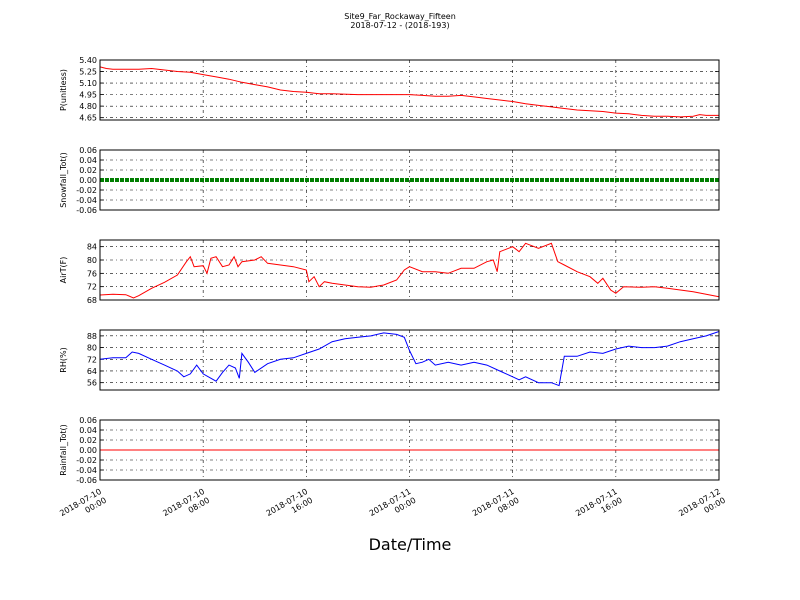  I want to click on panel-5-y-axis-label: Rainfall_Tot(), so click(63, 450).